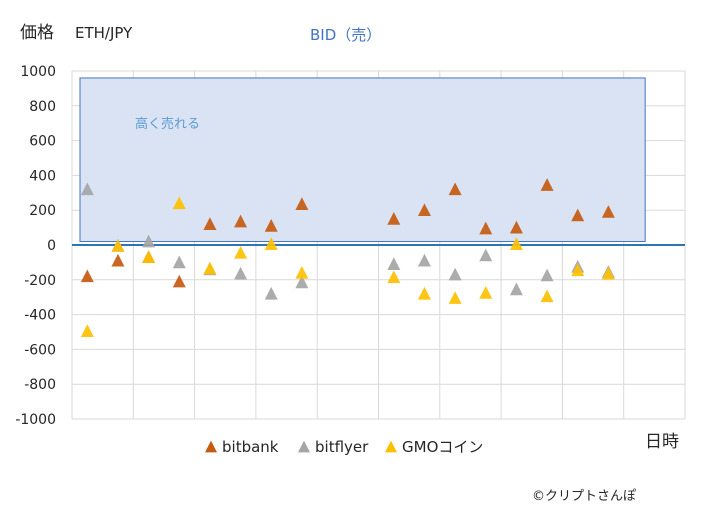  Describe the element at coordinates (442, 447) in the screenshot. I see `legend-label: GMOコイン` at that location.